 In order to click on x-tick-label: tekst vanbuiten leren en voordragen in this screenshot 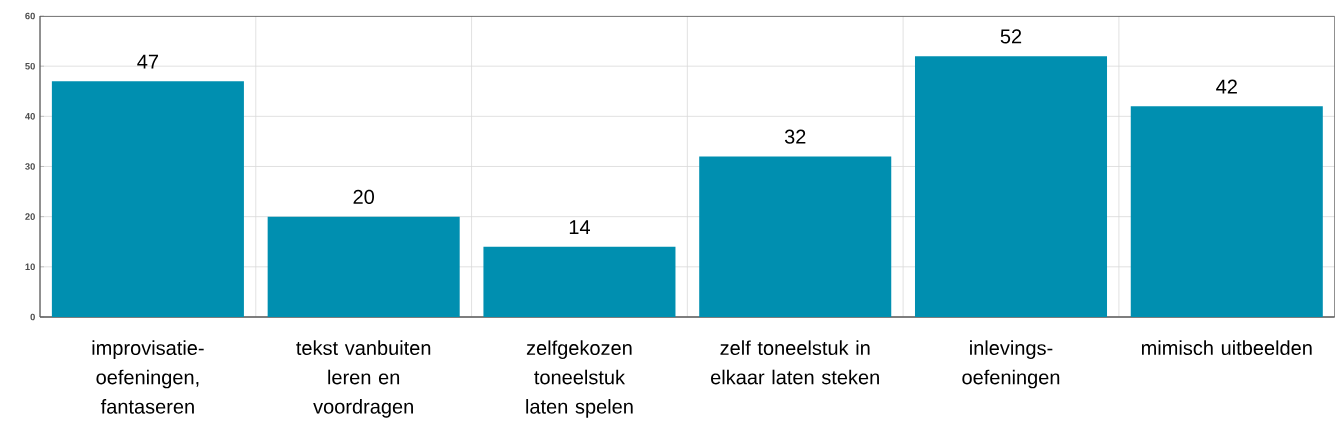, I will do `click(363, 379)`.